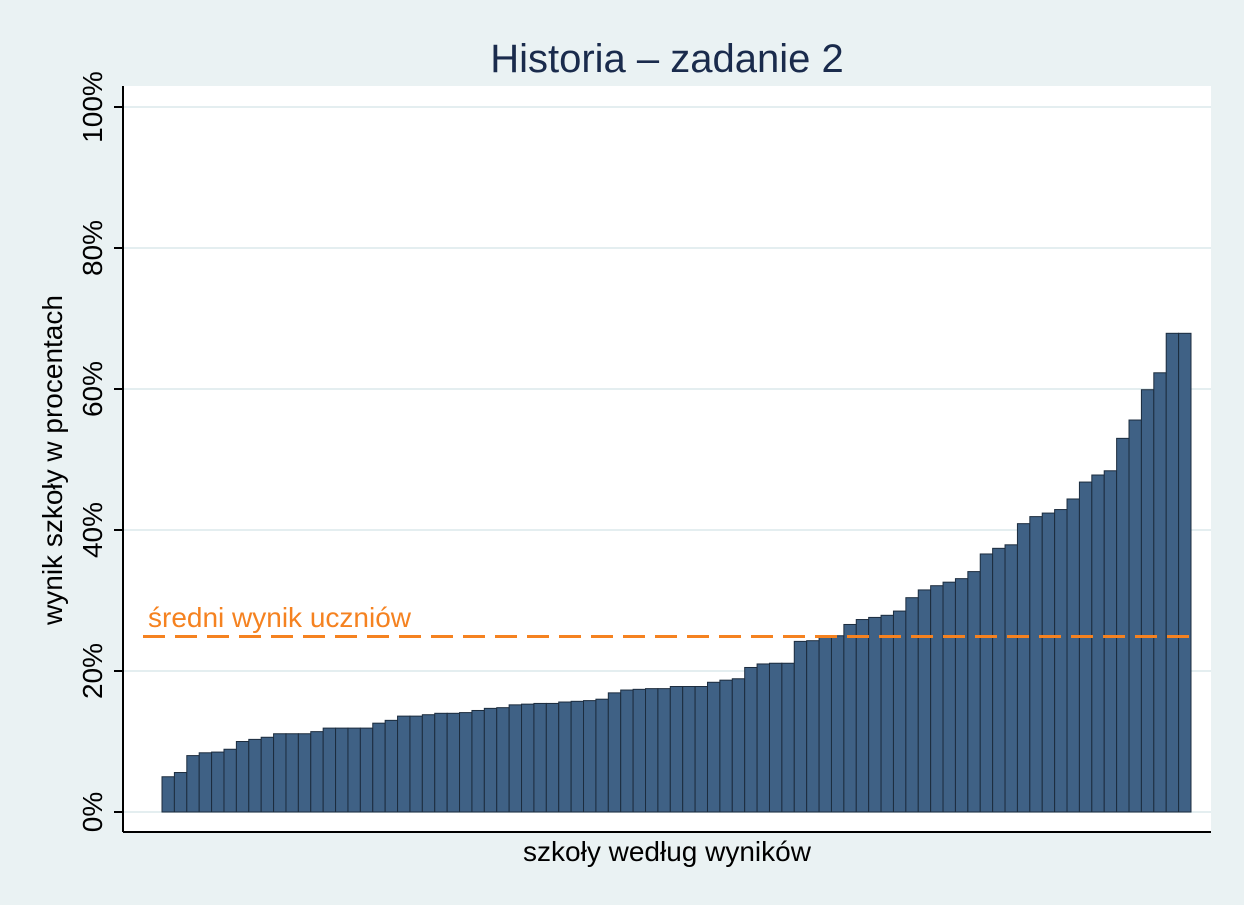 The image size is (1244, 905). What do you see at coordinates (92, 248) in the screenshot?
I see `y-tick-label: 80%` at bounding box center [92, 248].